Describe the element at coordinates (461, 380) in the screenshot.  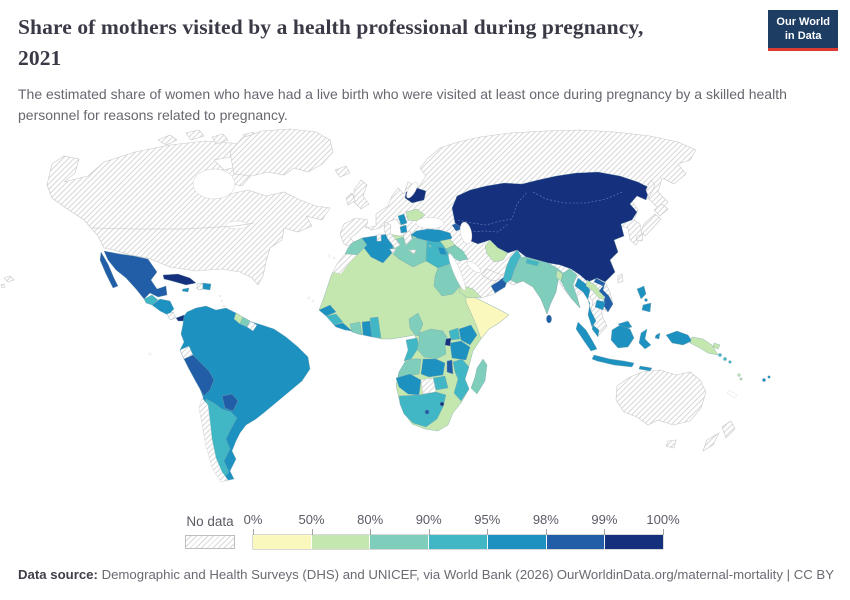
I see `country-mozambique` at that location.